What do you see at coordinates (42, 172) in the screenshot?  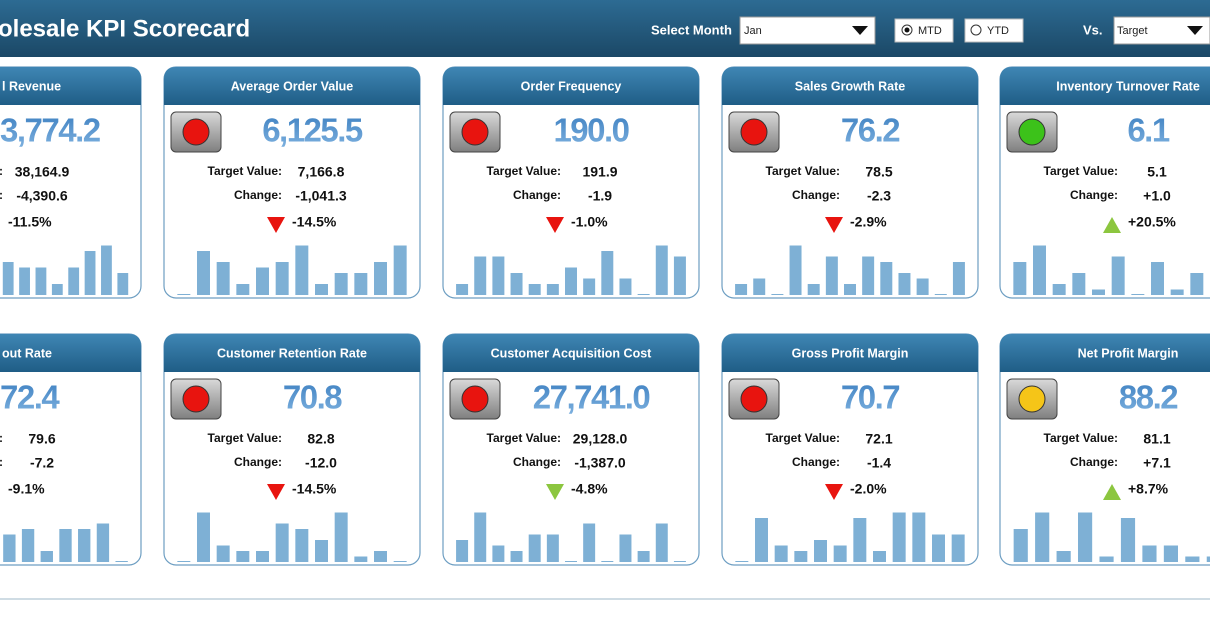 I see `target-value: 38,164.9` at bounding box center [42, 172].